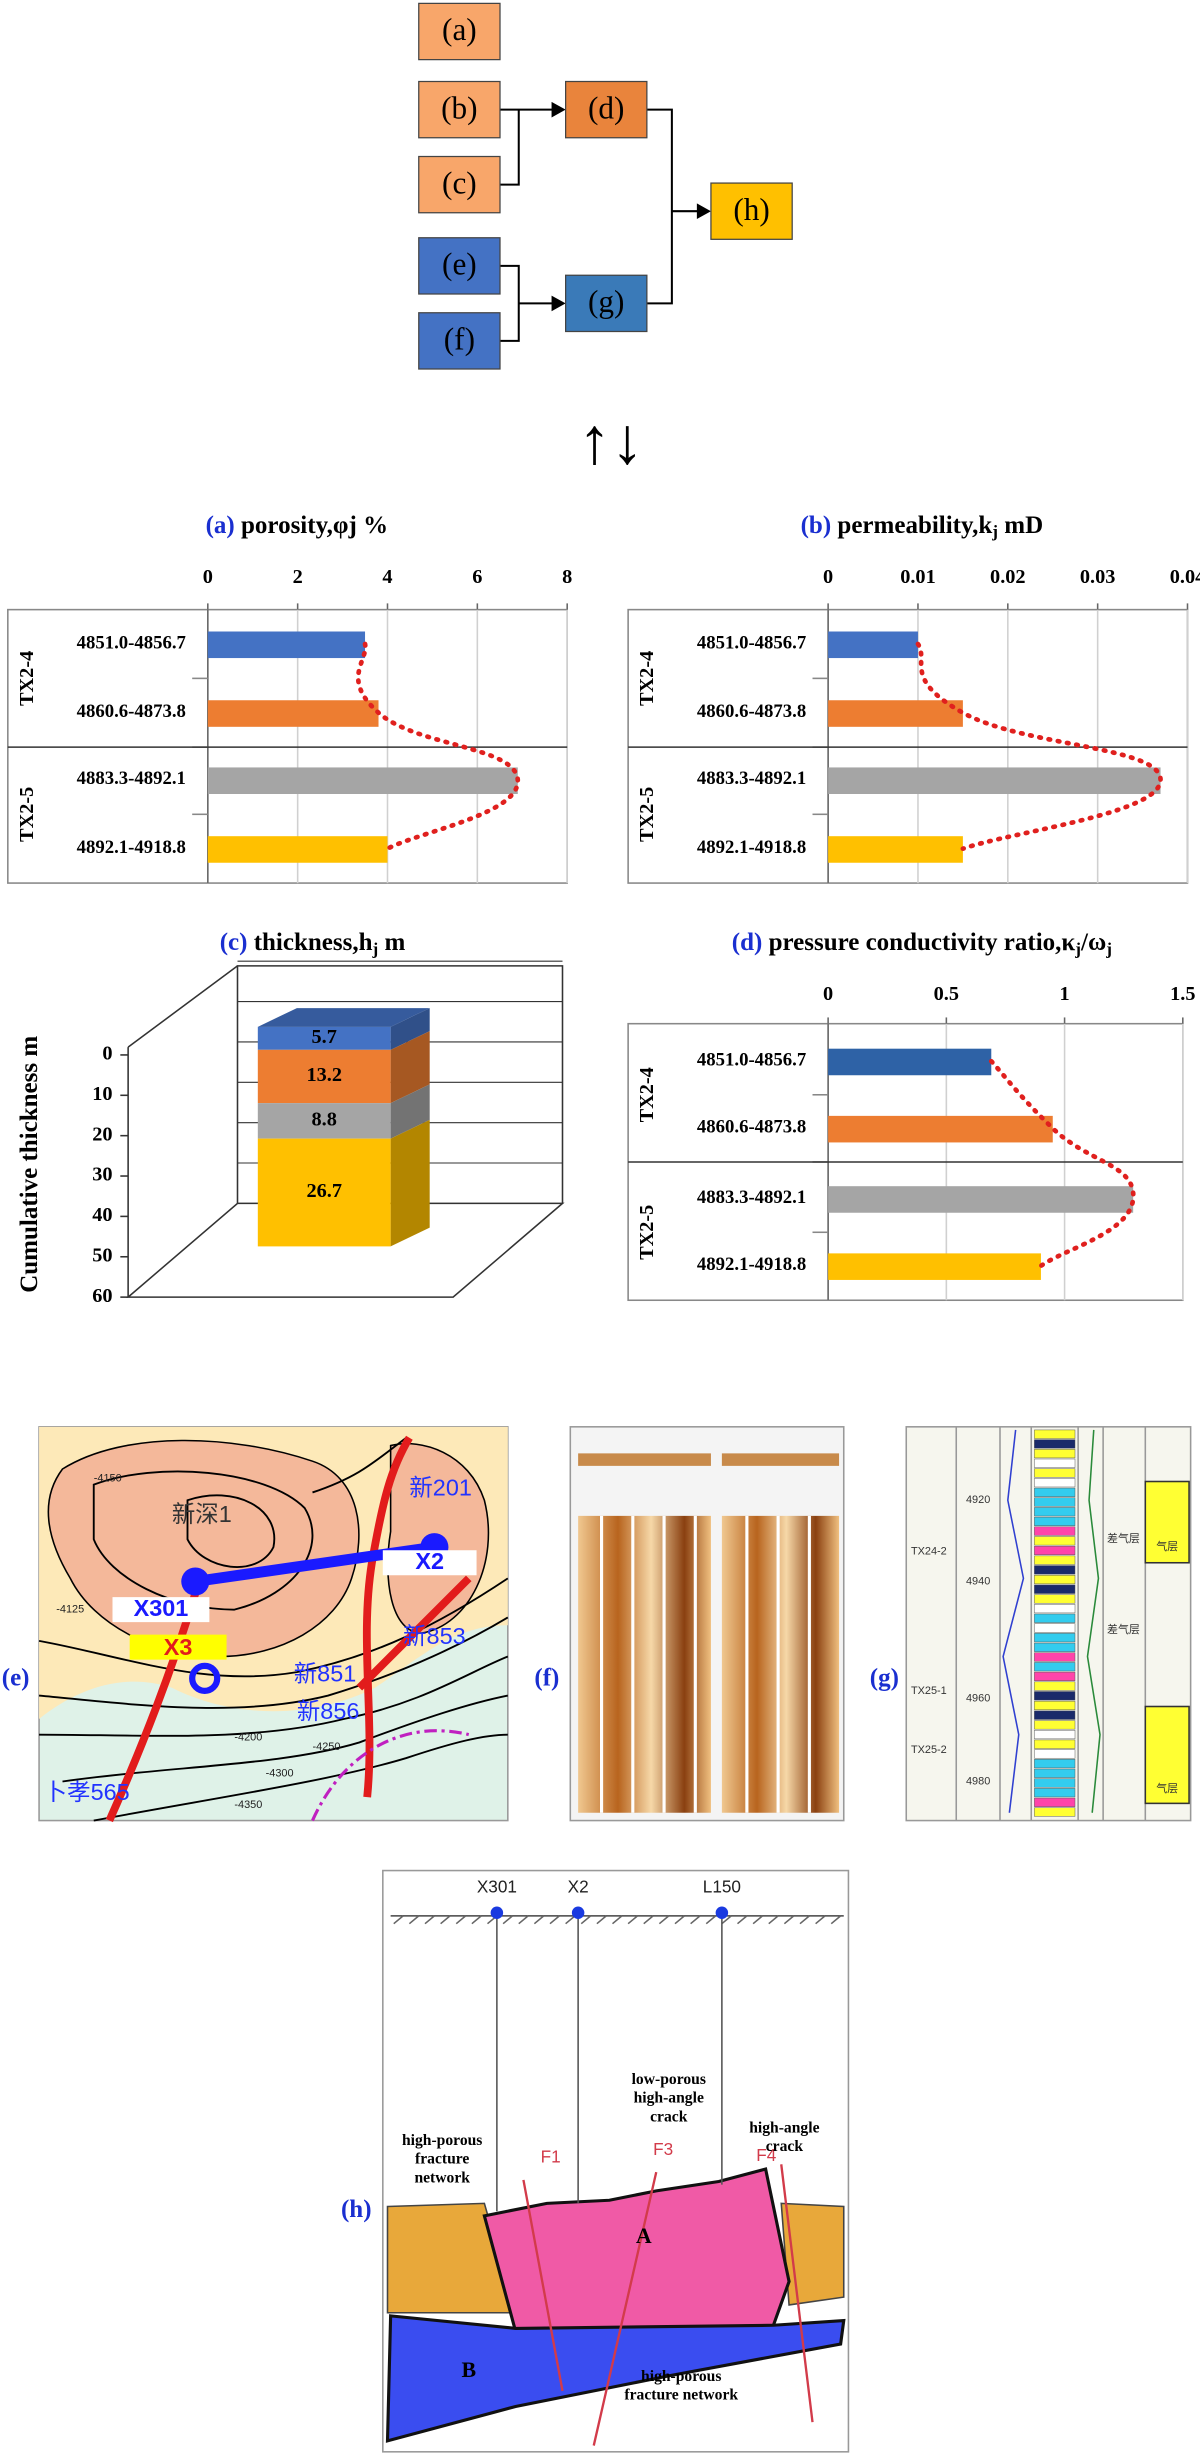  What do you see at coordinates (784, 2137) in the screenshot?
I see `note: high-angle crack` at bounding box center [784, 2137].